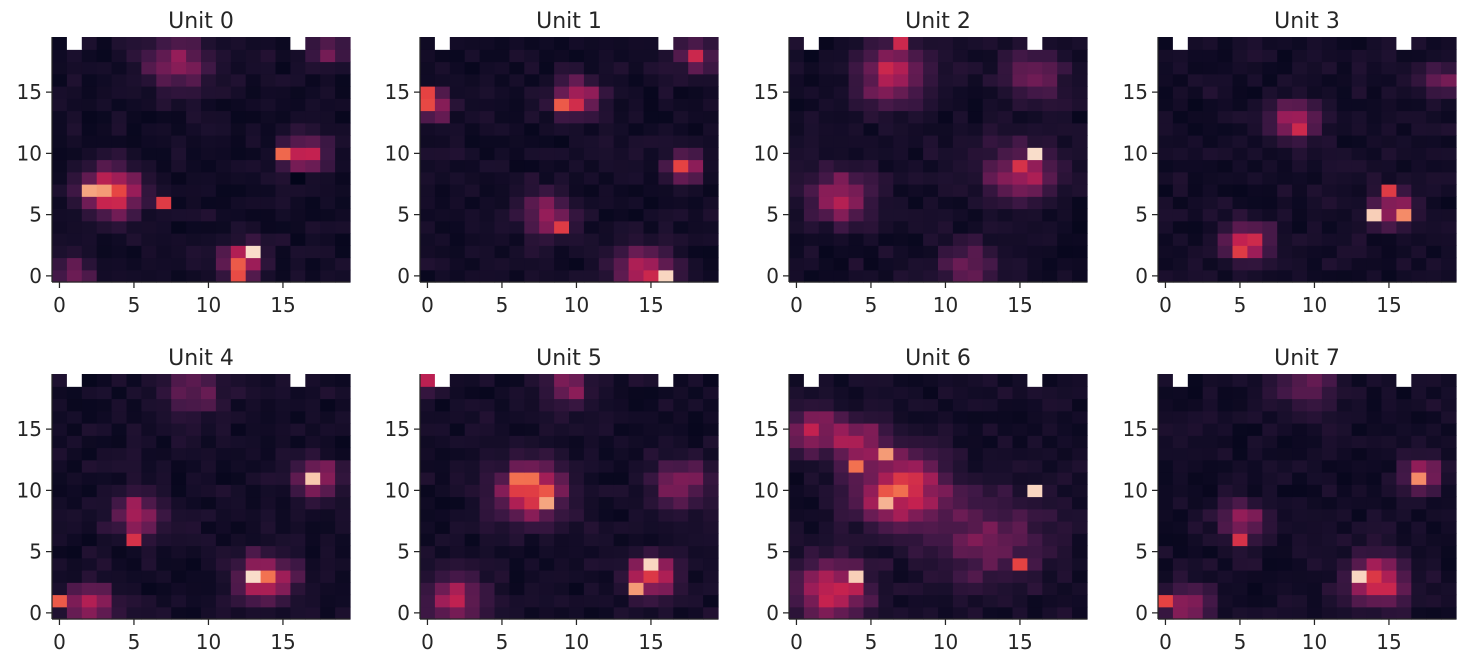 This screenshot has height=666, width=1466. What do you see at coordinates (502, 642) in the screenshot?
I see `x-tick-label: 5` at bounding box center [502, 642].